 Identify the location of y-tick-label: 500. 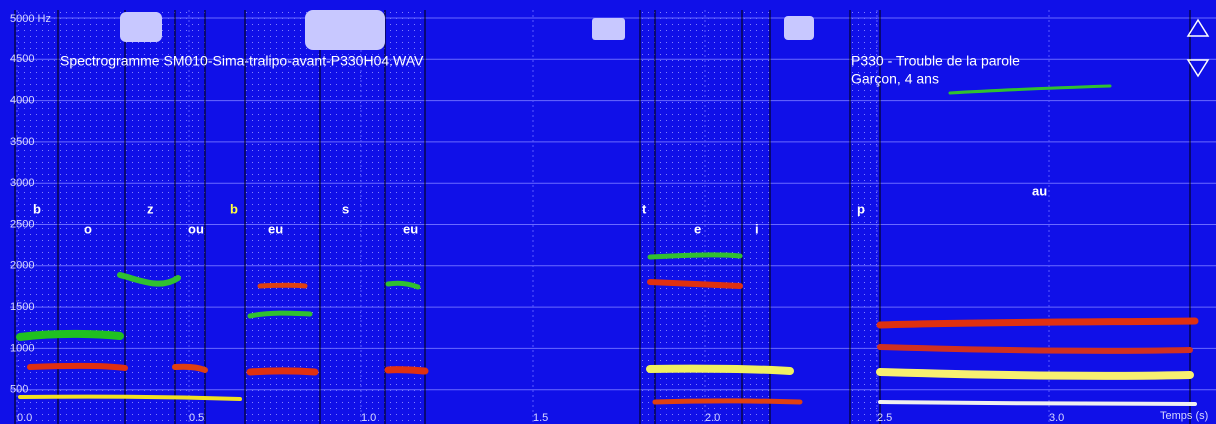
(19, 390).